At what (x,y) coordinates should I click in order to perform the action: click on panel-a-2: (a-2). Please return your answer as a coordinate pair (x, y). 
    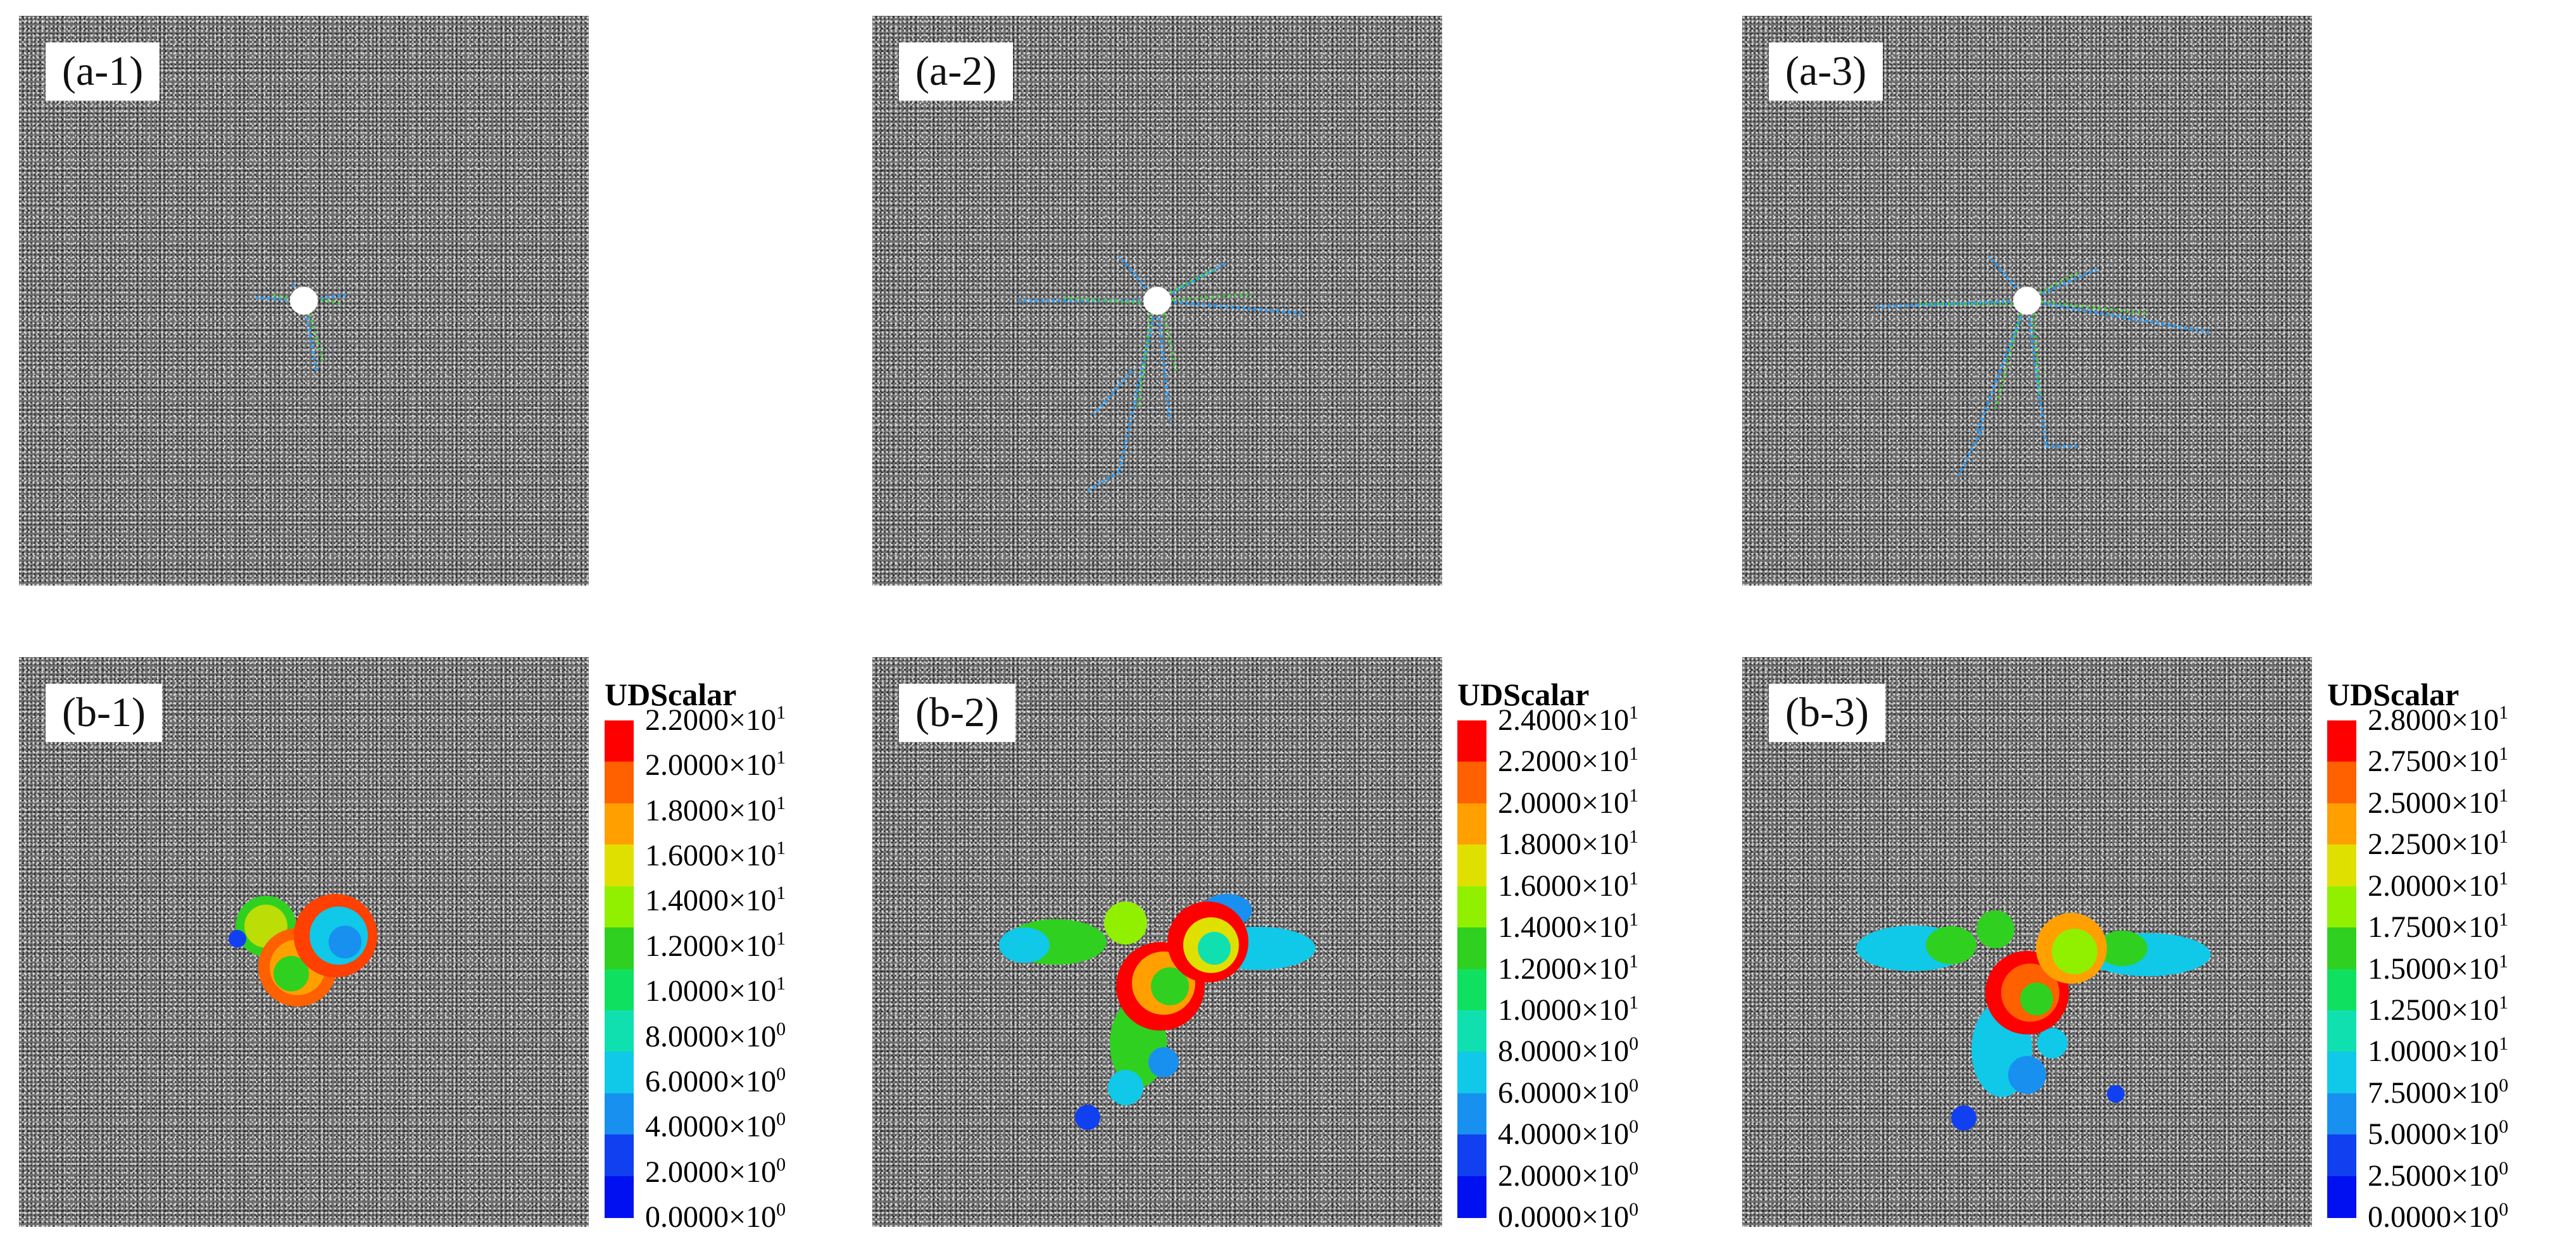
    Looking at the image, I should click on (1157, 301).